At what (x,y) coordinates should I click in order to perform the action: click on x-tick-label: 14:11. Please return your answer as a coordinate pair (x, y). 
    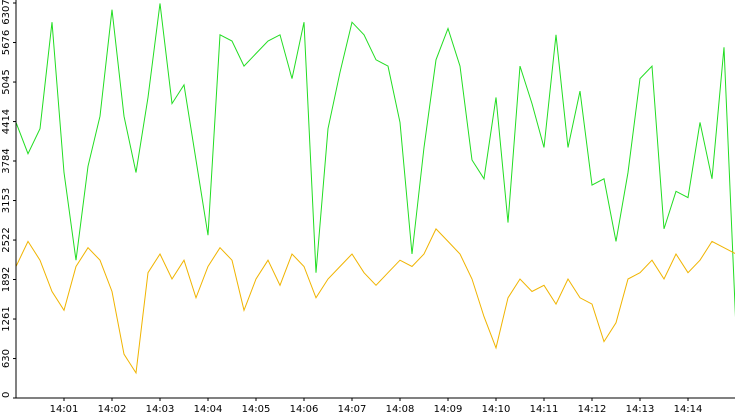
    Looking at the image, I should click on (544, 409).